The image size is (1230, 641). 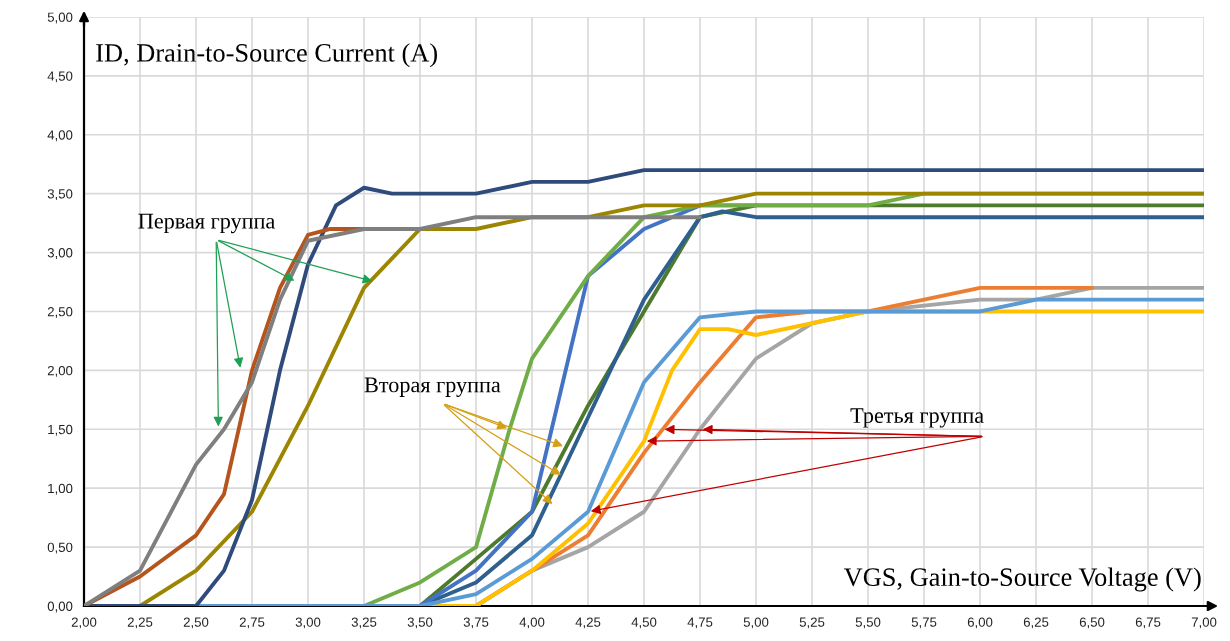 I want to click on x-tick-label: 5,00, so click(x=756, y=623).